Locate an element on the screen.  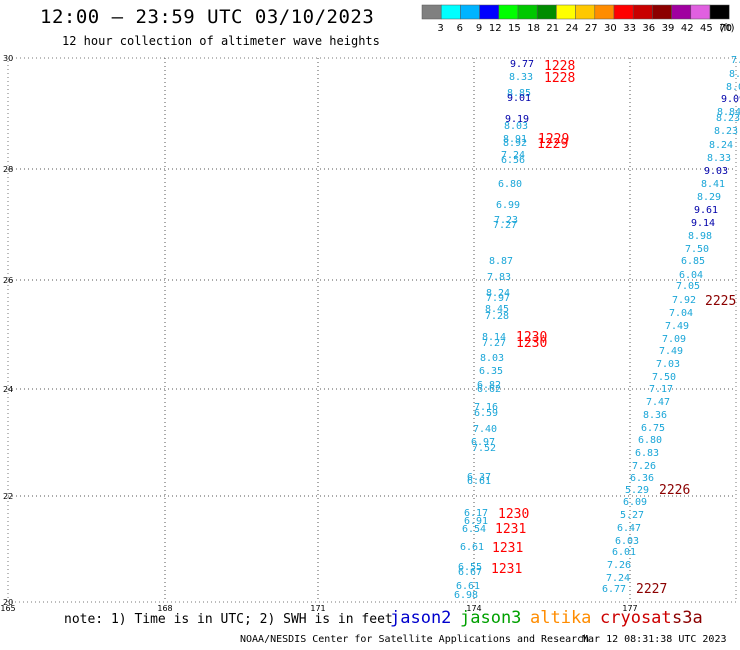
wave-height-label: 9.01 is located at coordinates (519, 98).